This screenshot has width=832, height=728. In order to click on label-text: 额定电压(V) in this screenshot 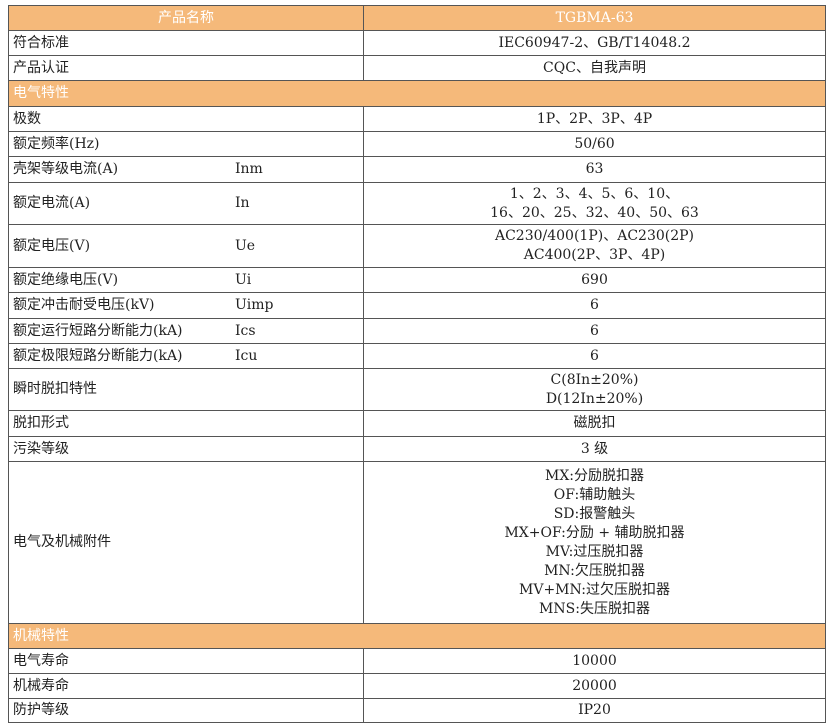, I will do `click(52, 245)`.